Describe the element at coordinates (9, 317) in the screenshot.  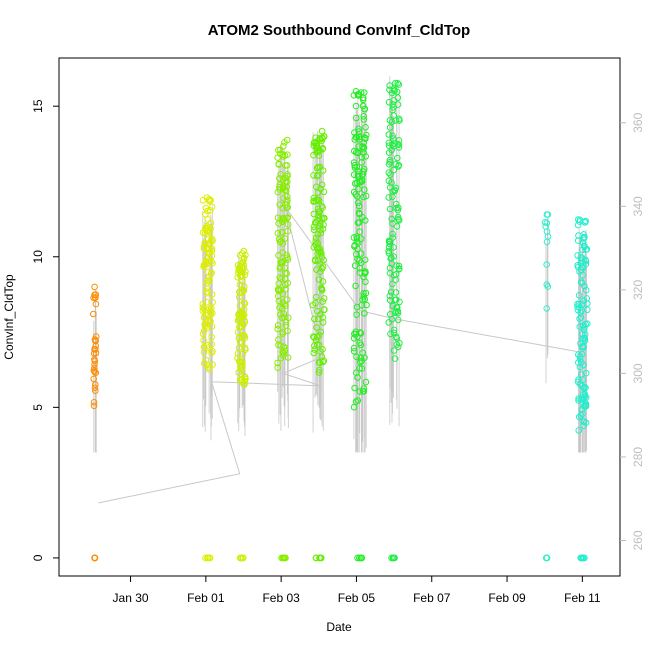
I see `y-axis-label: ConvInf_CldTop` at that location.